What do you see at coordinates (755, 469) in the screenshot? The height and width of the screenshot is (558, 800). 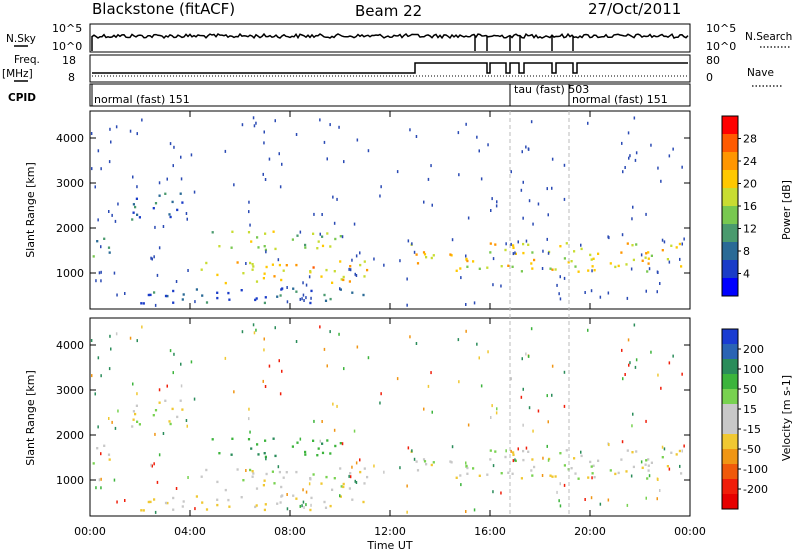 I see `colorbar-tick-label: -100` at bounding box center [755, 469].